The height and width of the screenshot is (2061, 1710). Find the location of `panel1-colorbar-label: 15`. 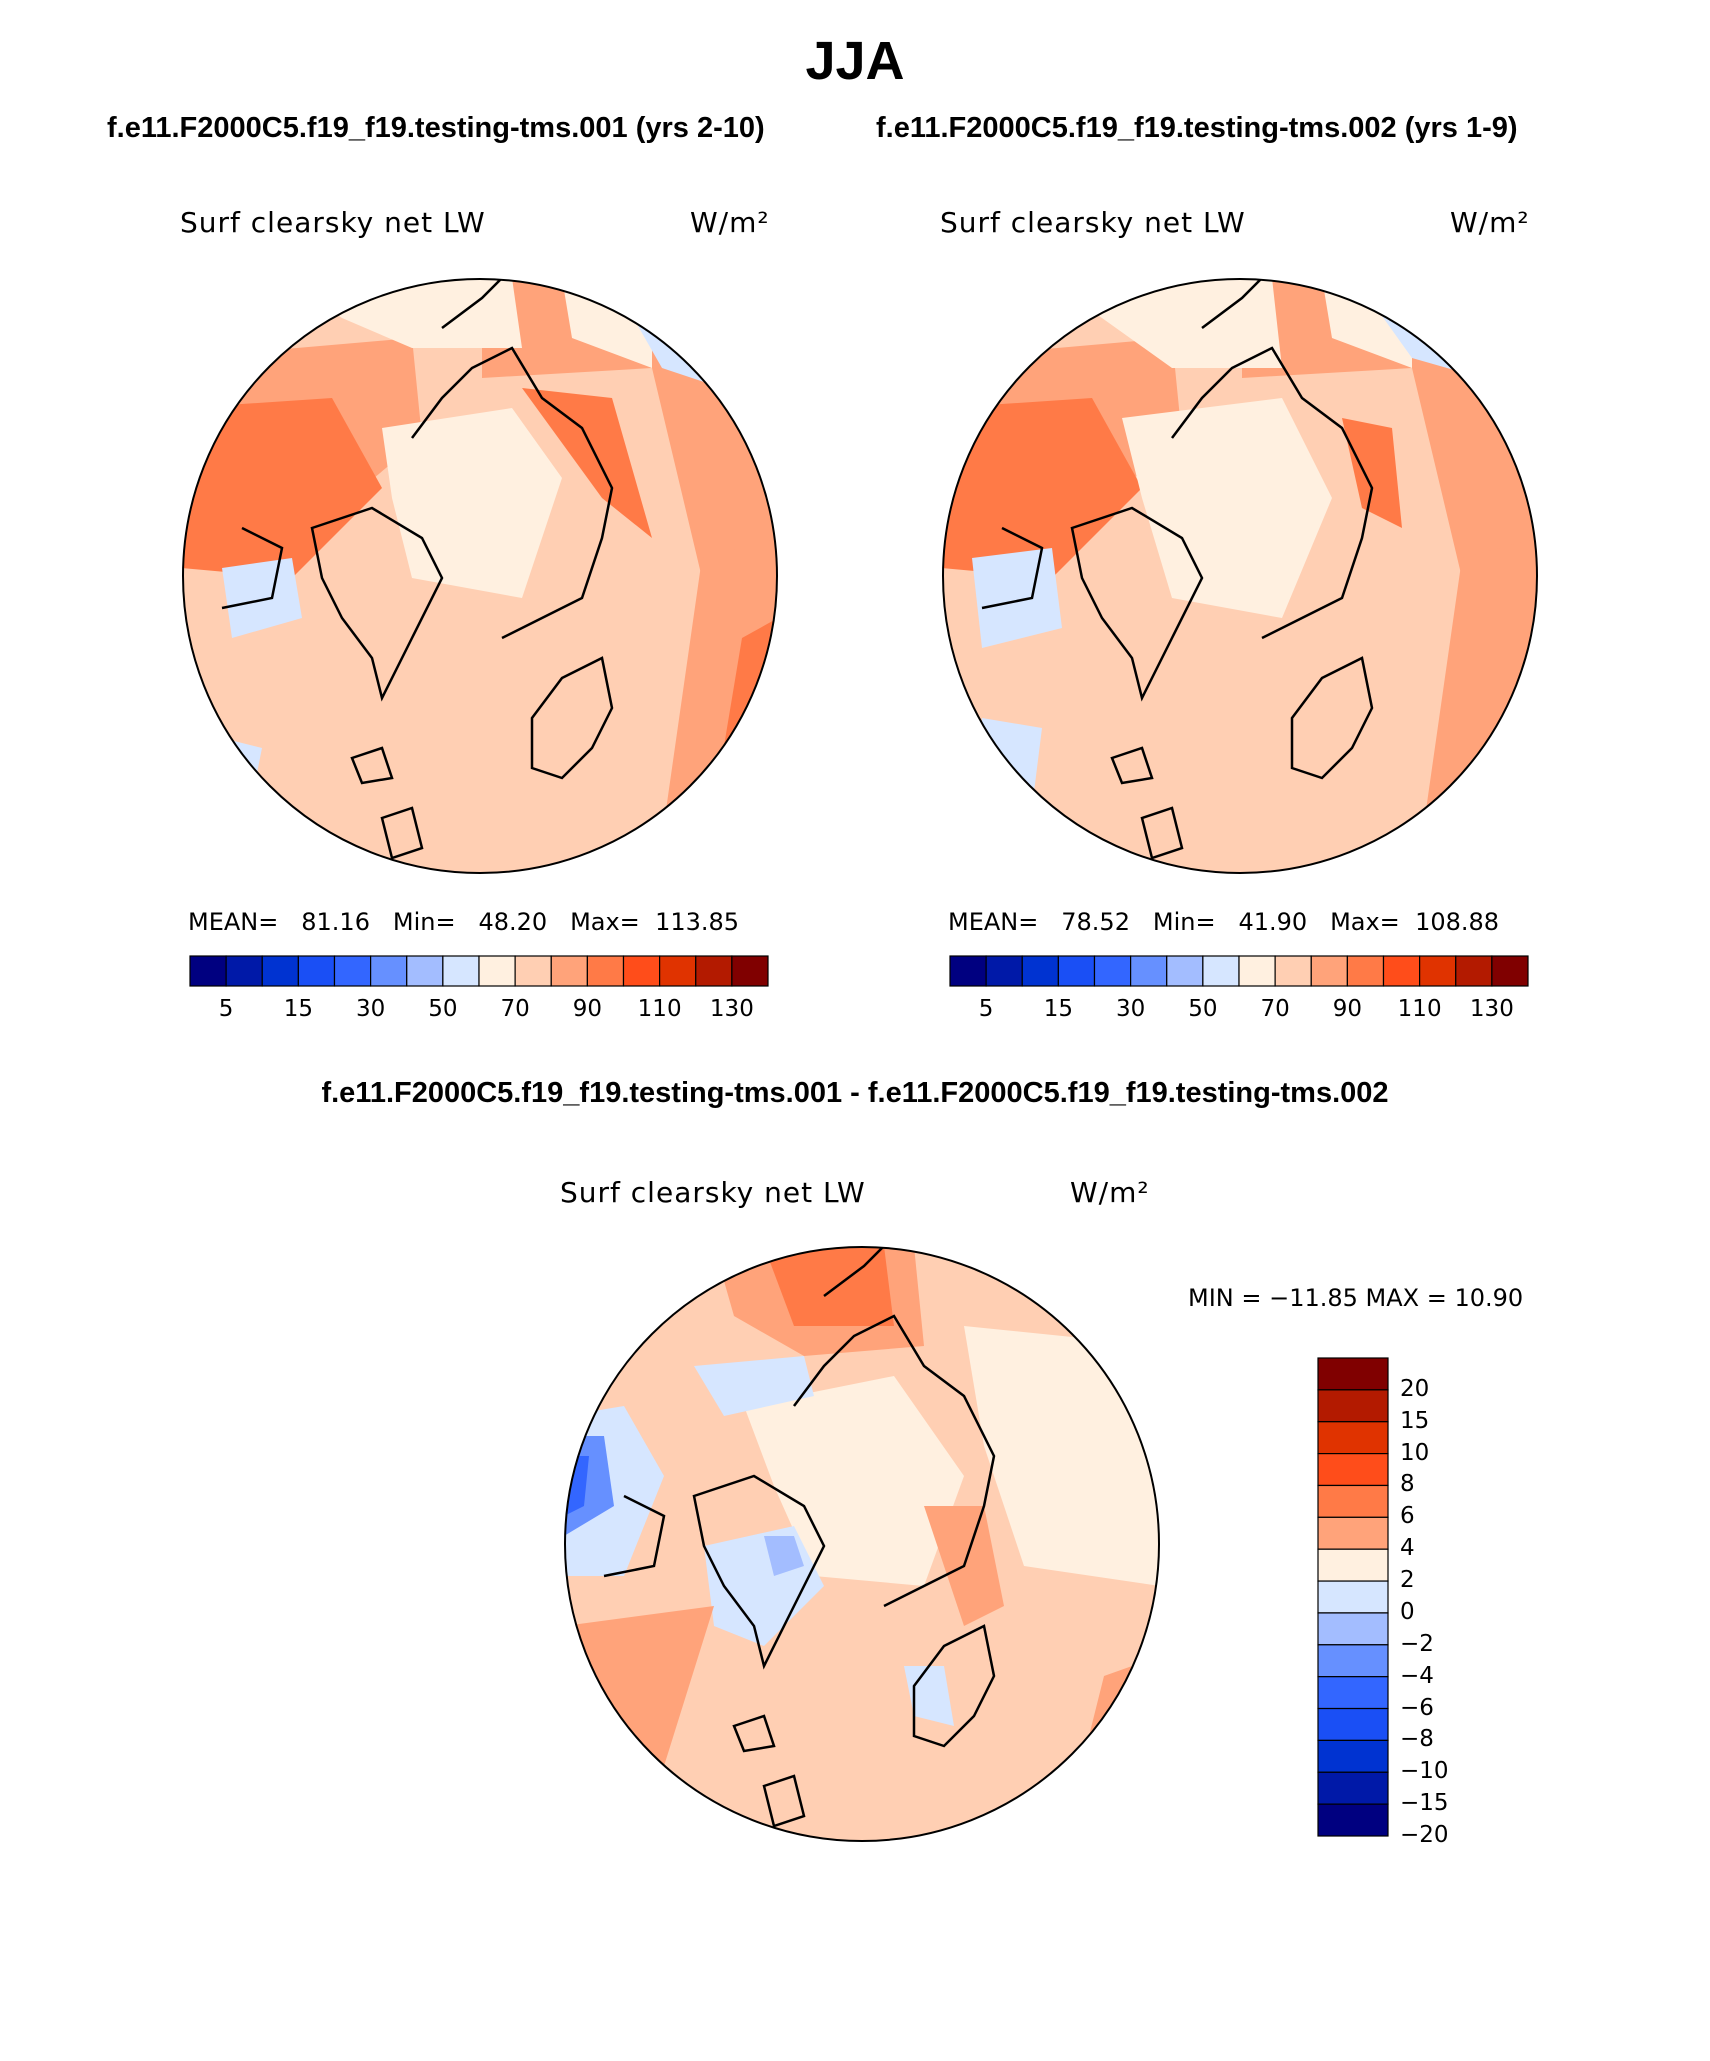

panel1-colorbar-label: 15 is located at coordinates (298, 1009).